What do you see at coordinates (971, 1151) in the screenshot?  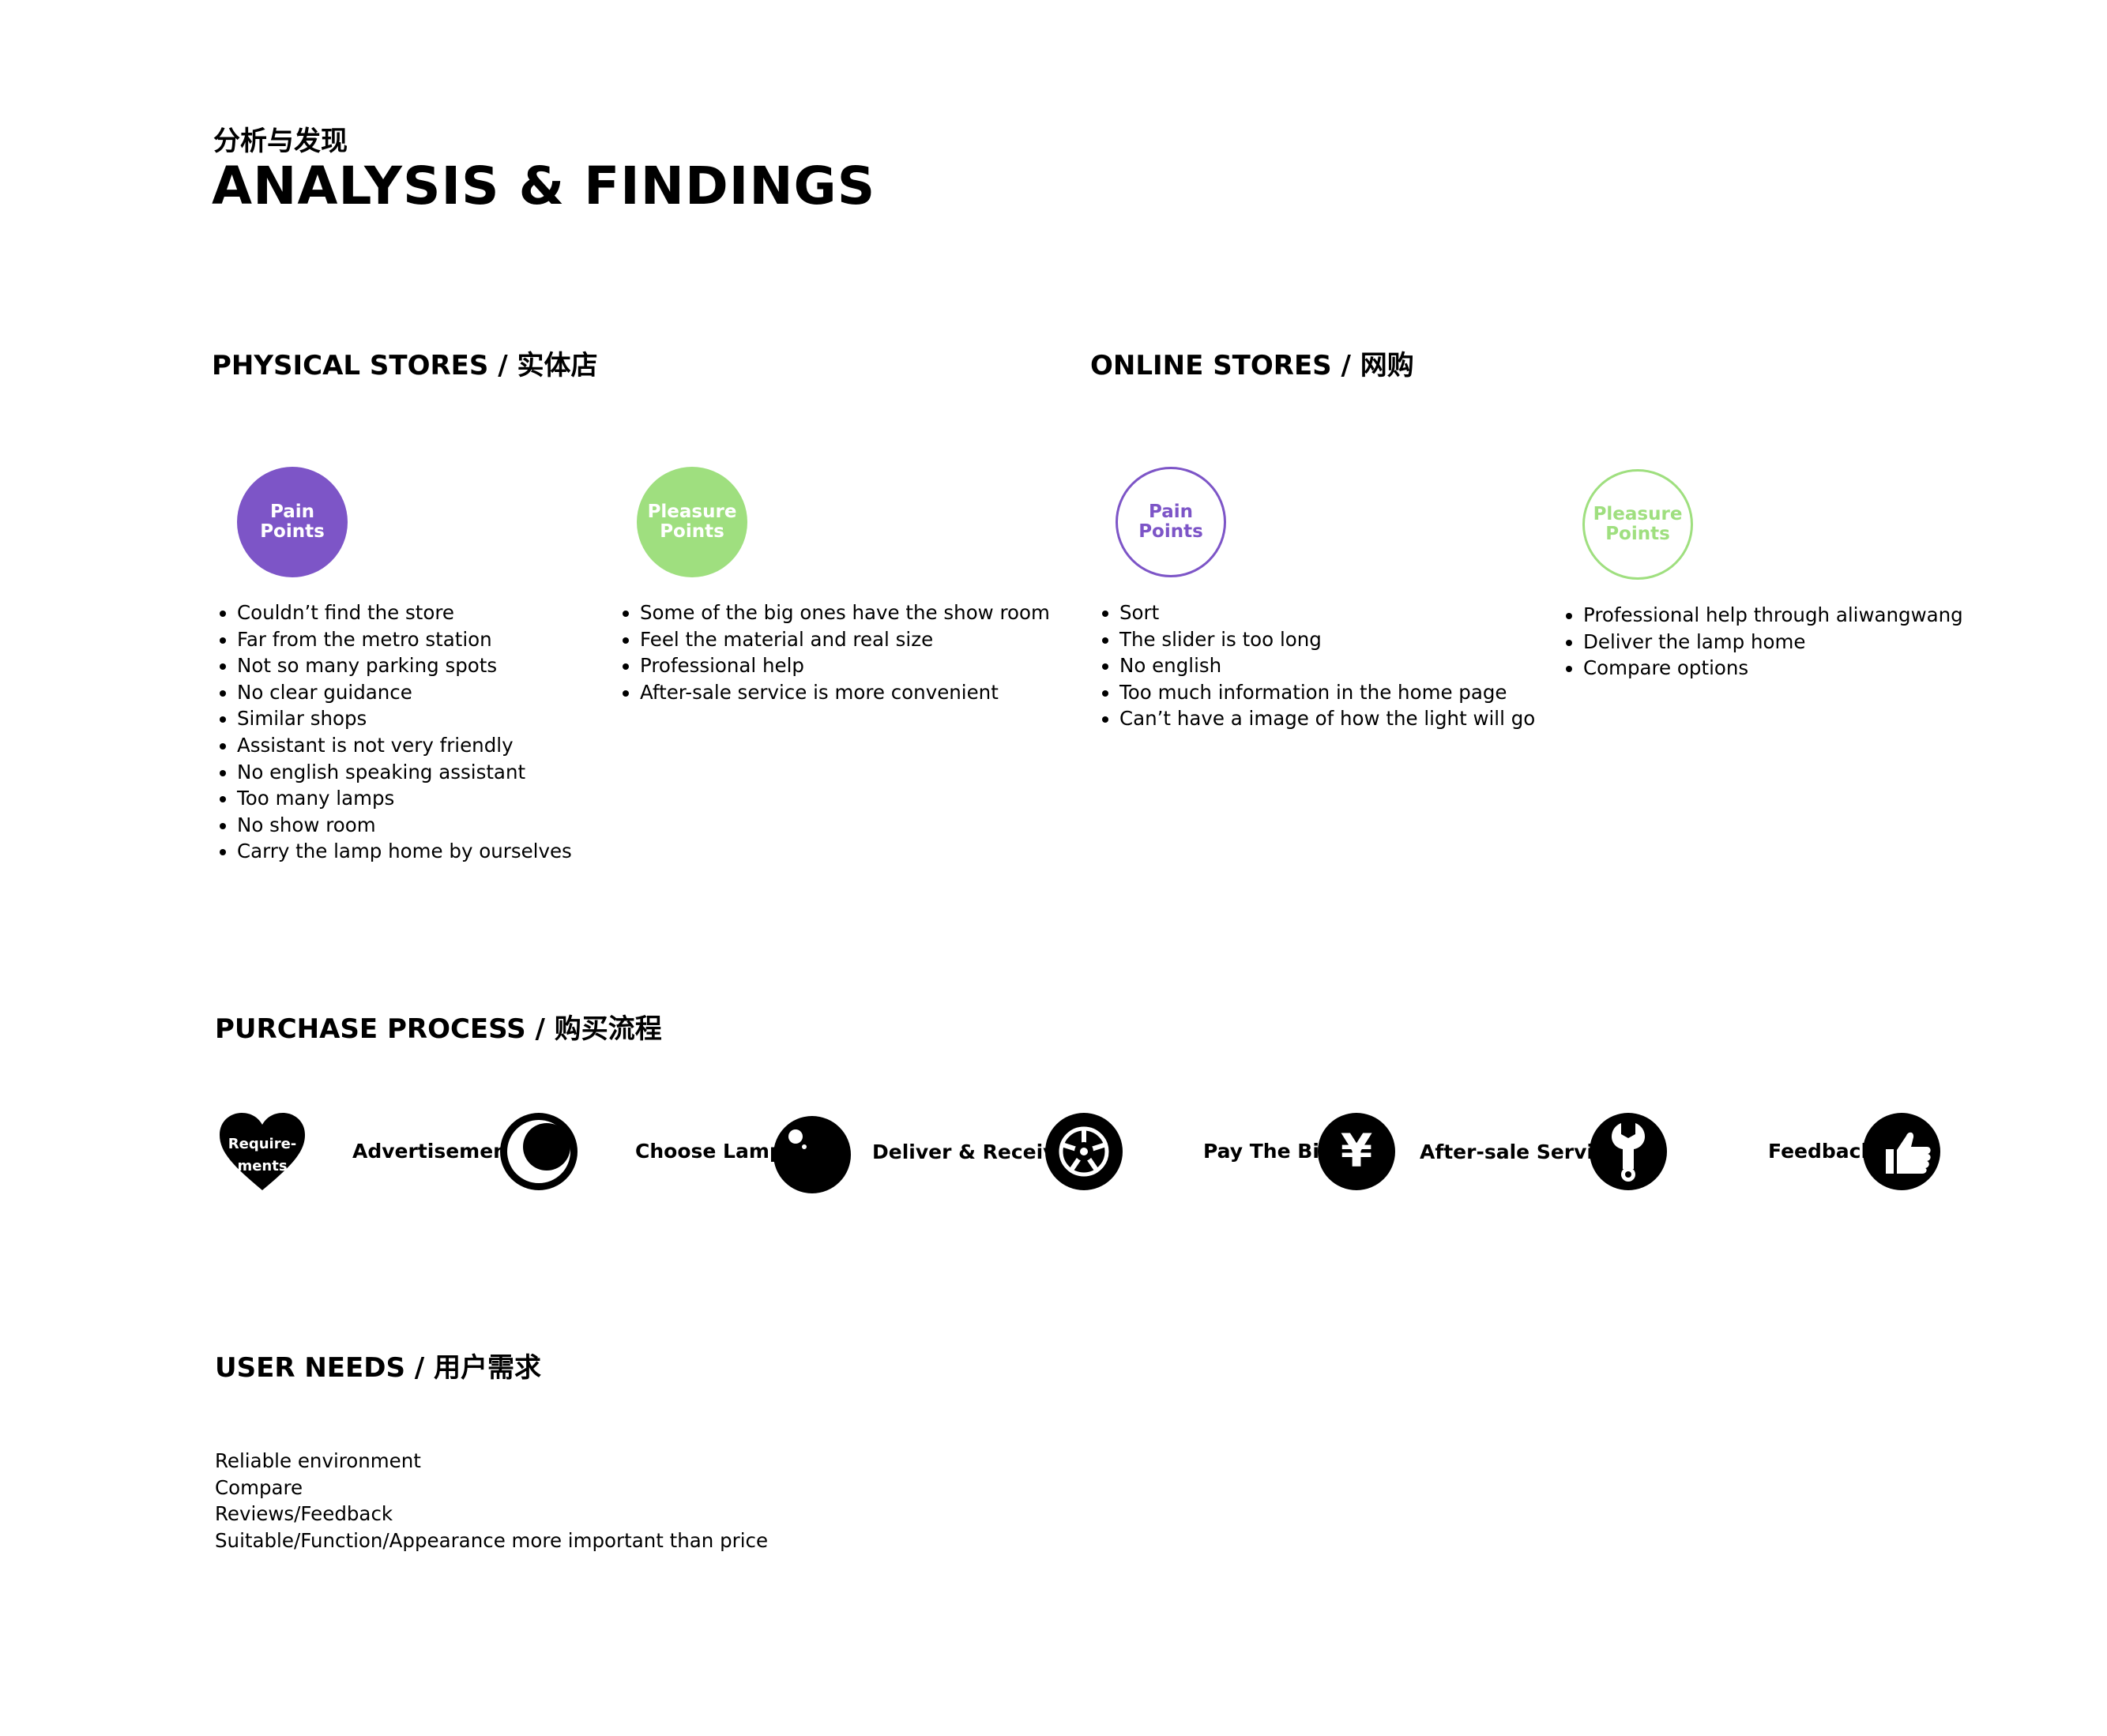 I see `step-deliver-receive-label: Deliver & Receive` at bounding box center [971, 1151].